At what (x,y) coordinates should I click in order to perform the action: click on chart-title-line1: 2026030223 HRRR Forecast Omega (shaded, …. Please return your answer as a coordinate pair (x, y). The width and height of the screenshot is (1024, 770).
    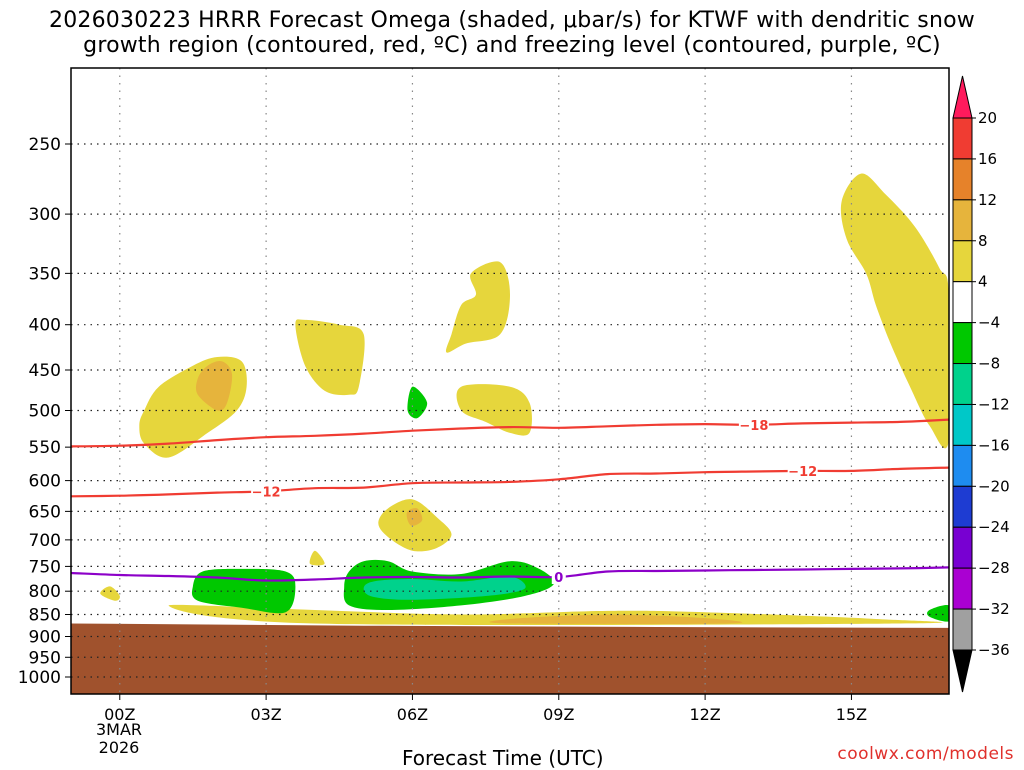
    Looking at the image, I should click on (512, 20).